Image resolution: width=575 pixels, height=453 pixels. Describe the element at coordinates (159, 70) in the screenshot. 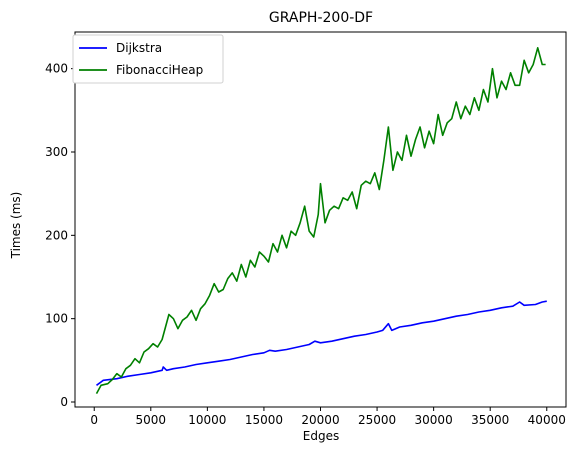

I see `legend-label-fibonacciheap: FibonacciHeap` at that location.